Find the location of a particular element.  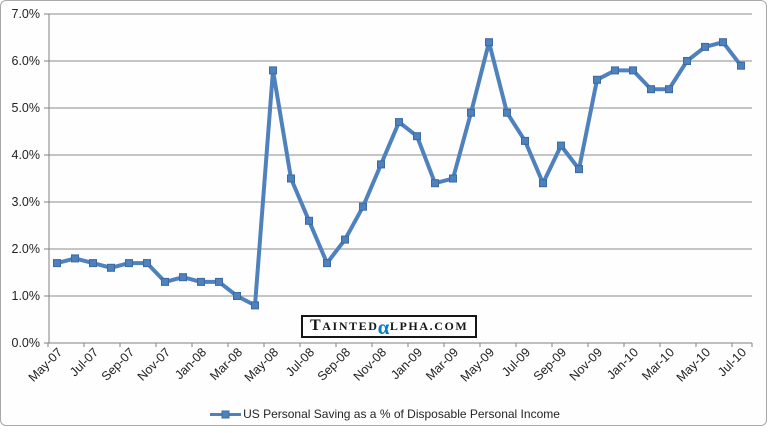

y-tick-label: 5.0% is located at coordinates (26, 108).